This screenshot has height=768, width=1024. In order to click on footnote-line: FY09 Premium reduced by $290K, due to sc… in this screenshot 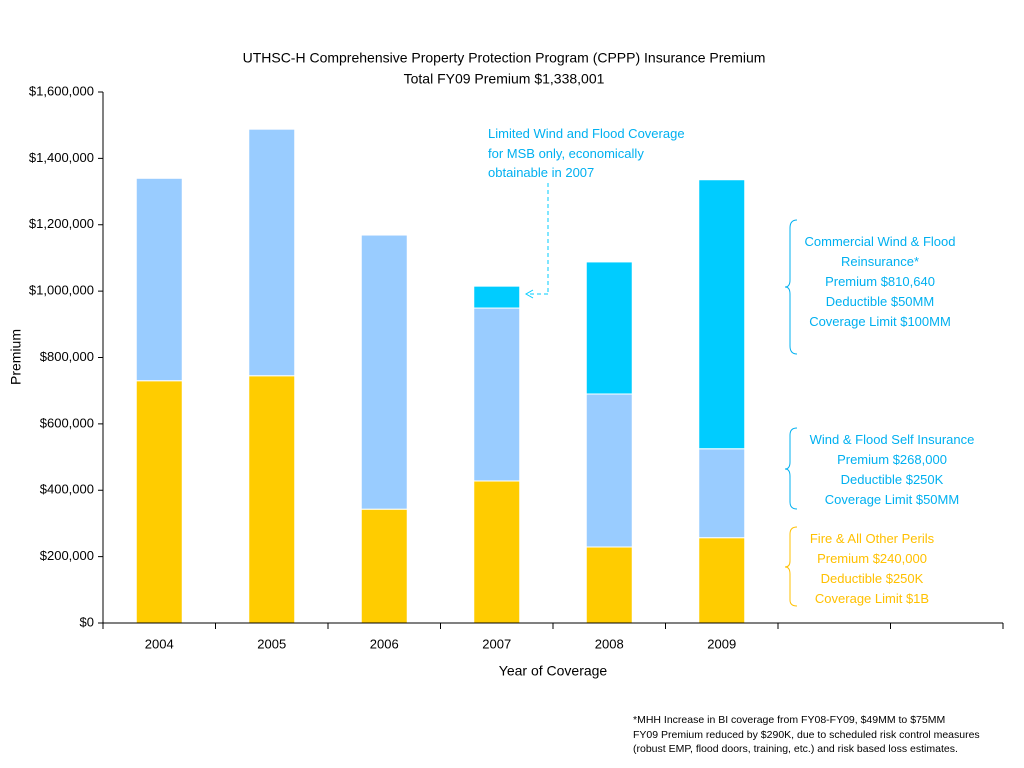, I will do `click(806, 734)`.